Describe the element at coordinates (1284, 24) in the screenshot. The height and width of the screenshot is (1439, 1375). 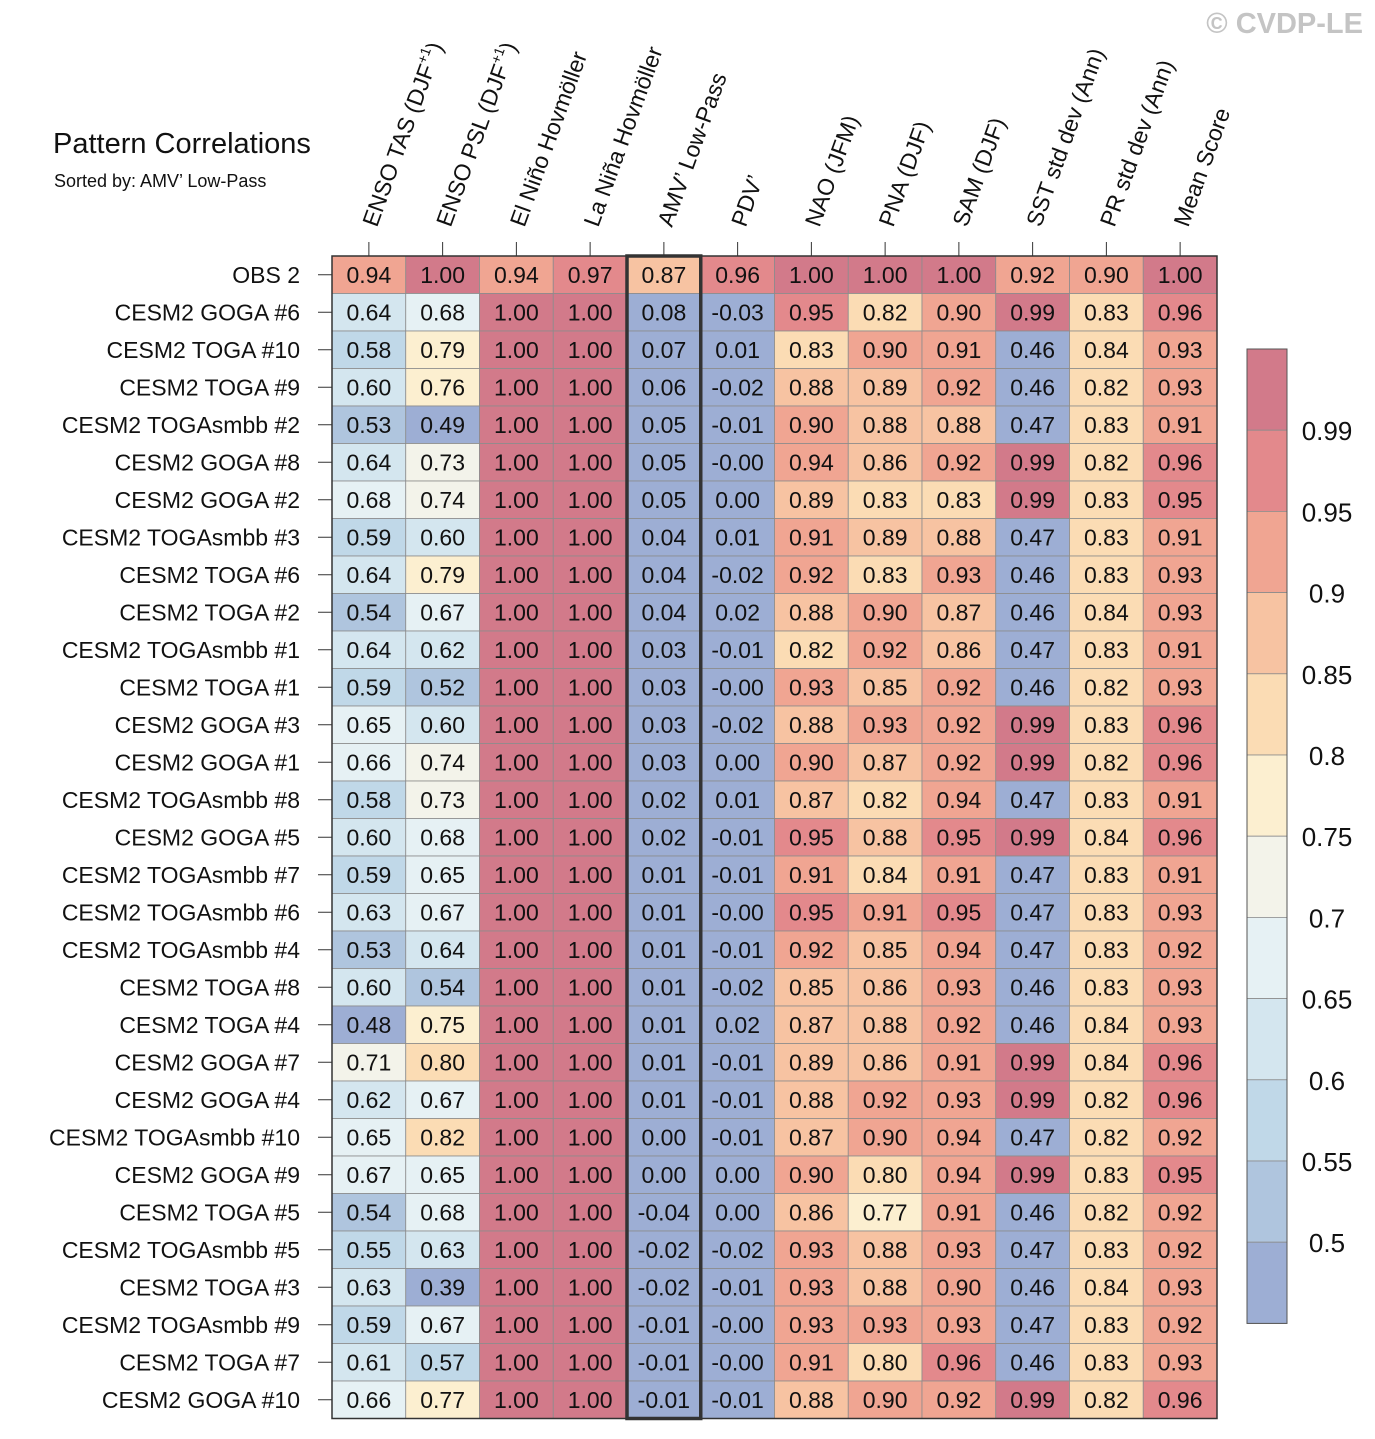
I see `copyright-text: © CVDP-LE` at that location.